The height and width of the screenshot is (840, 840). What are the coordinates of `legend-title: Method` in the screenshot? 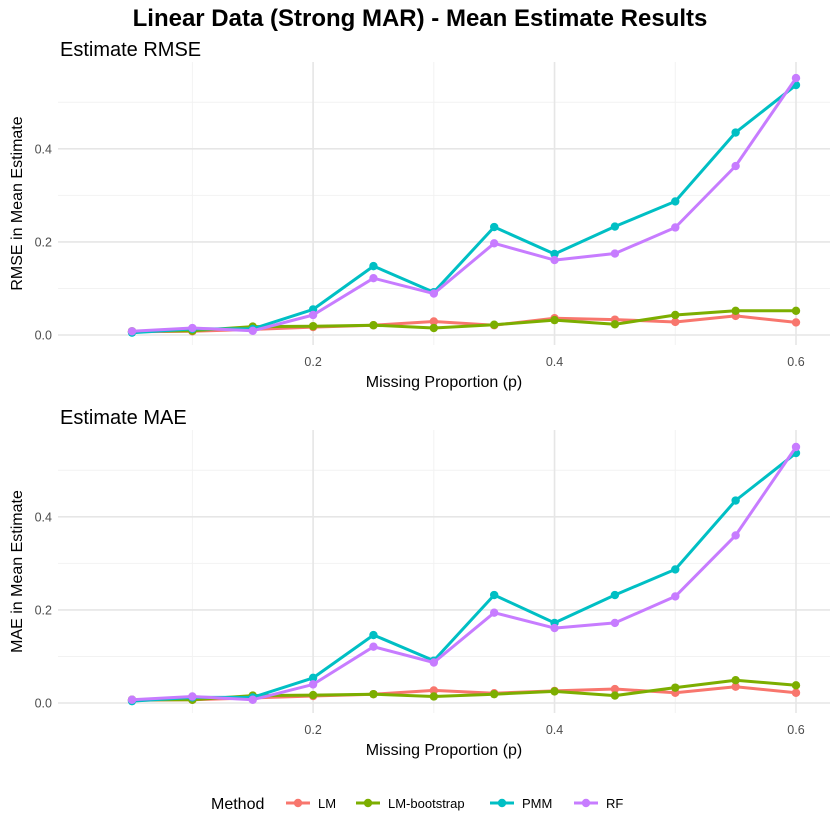 It's located at (237, 804).